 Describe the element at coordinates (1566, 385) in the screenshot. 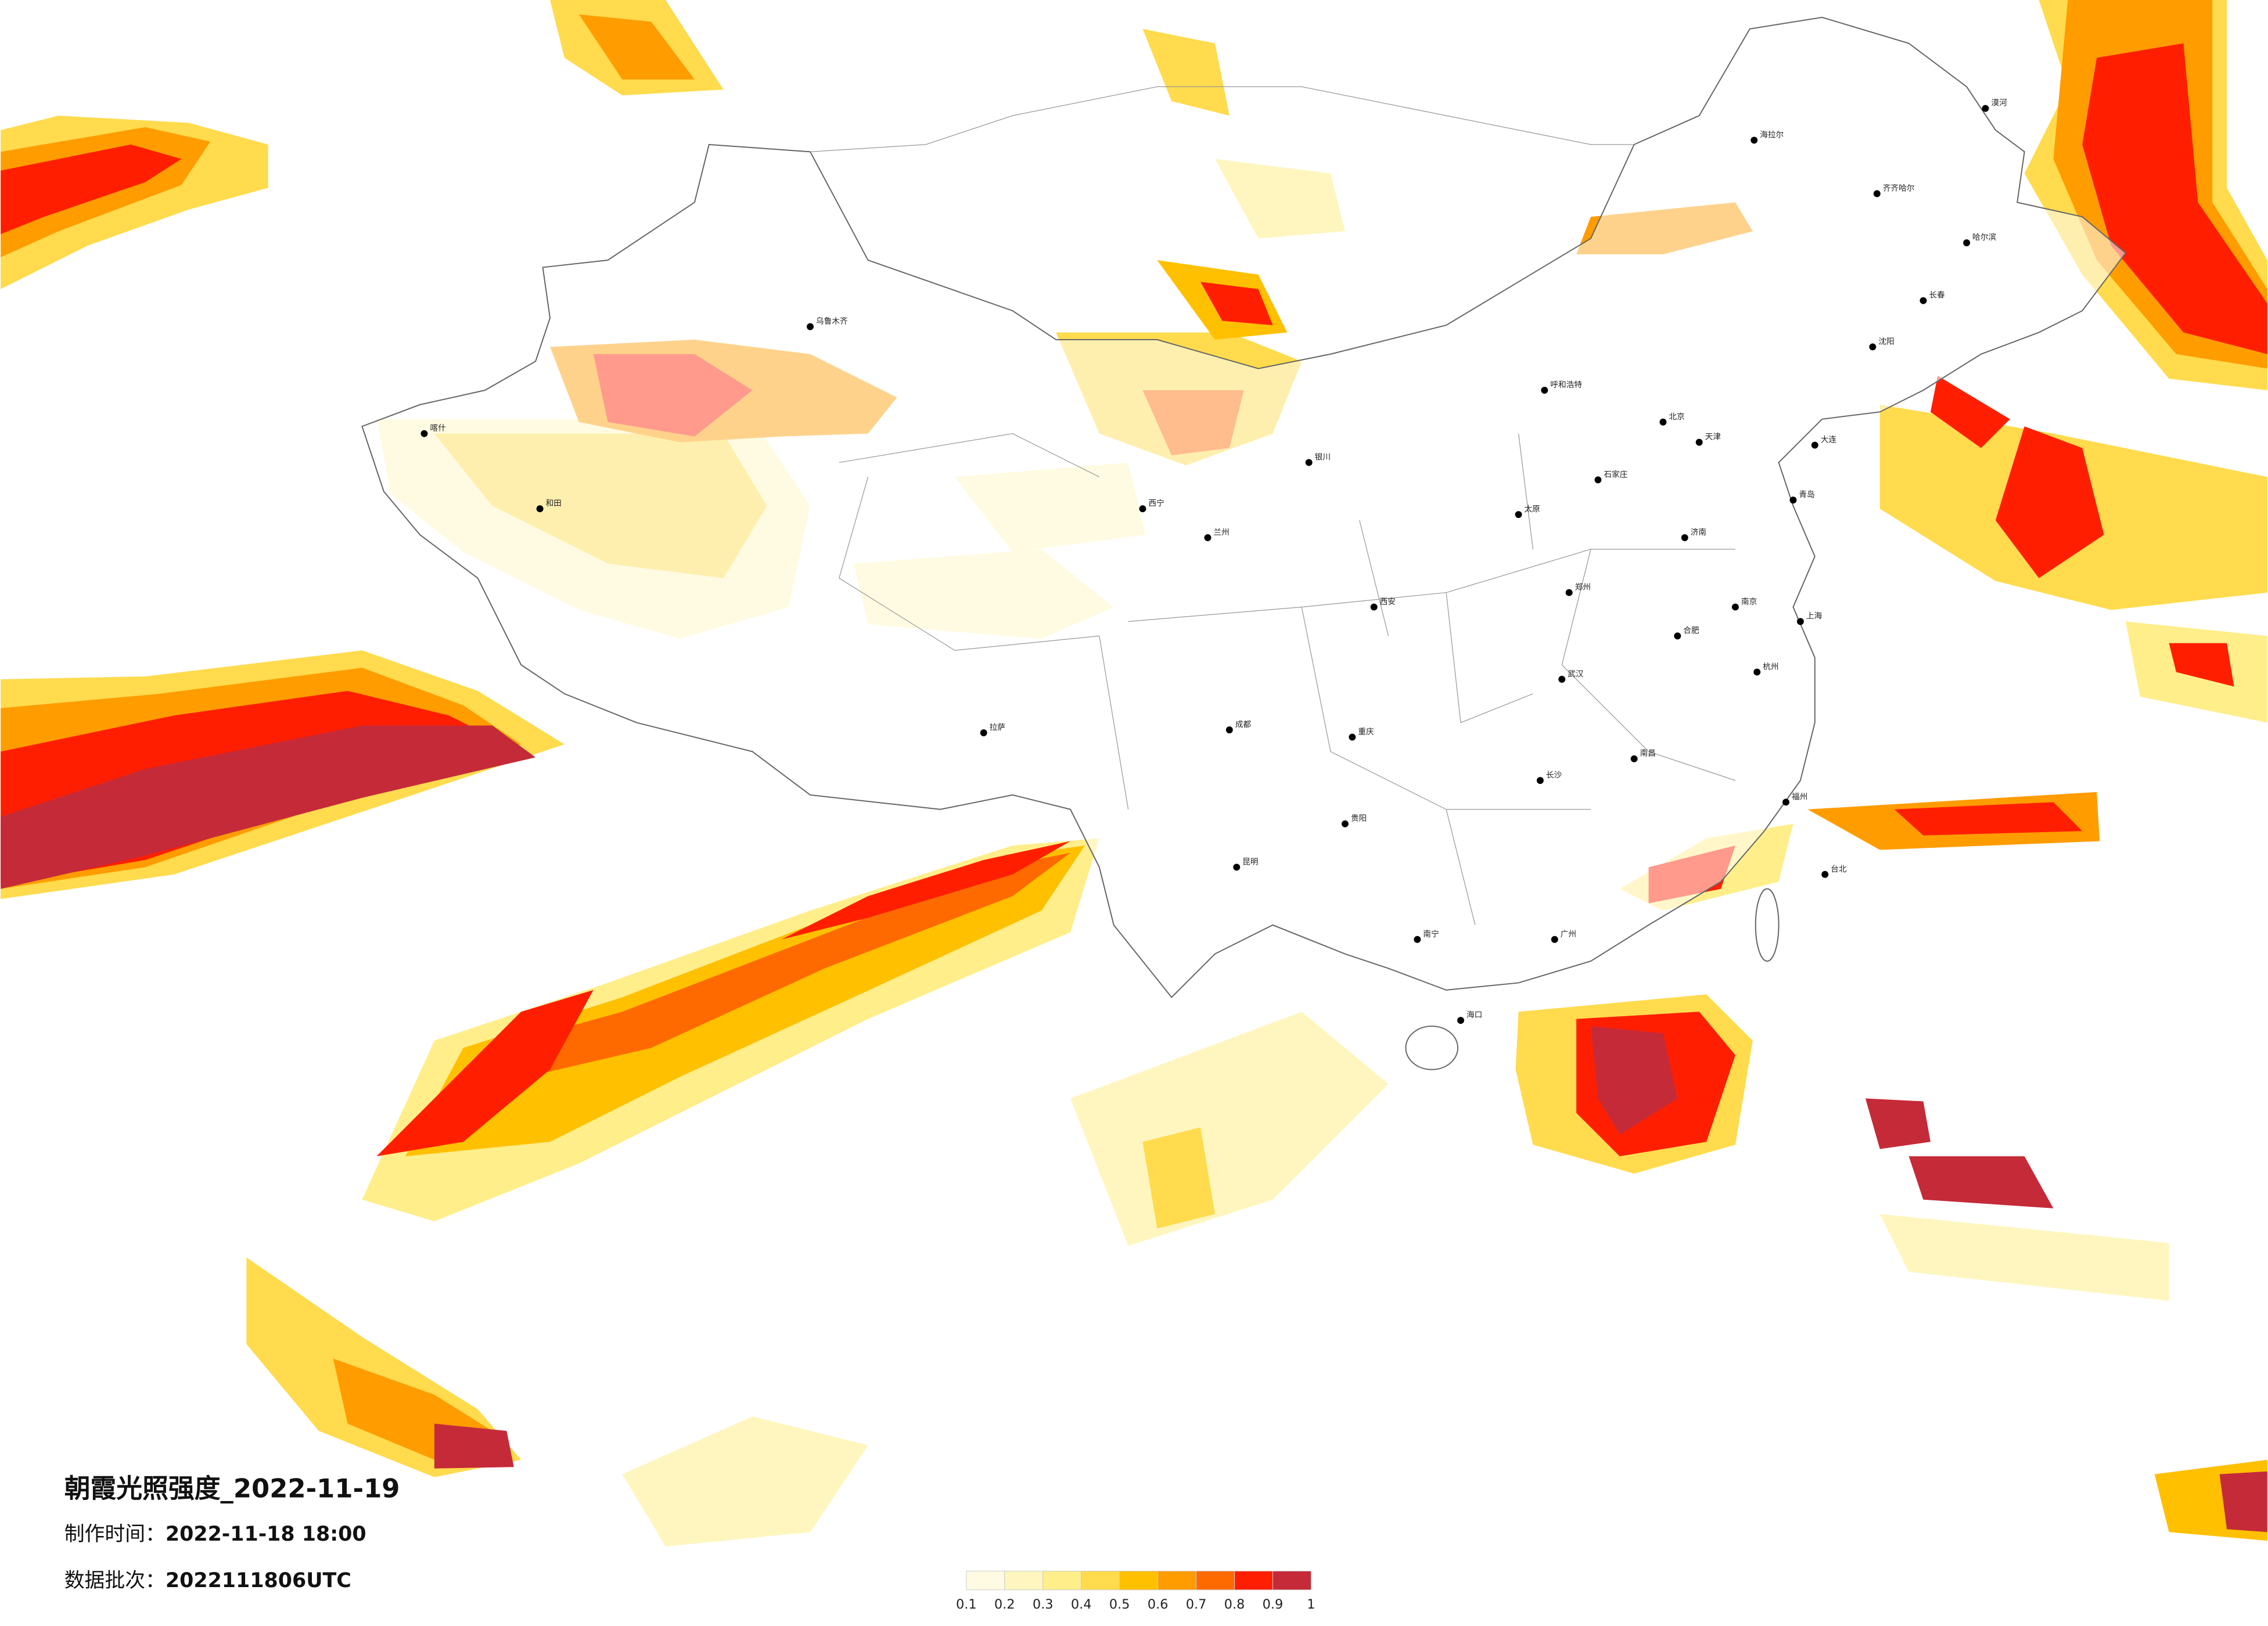

I see `city-label: 呼和浩特` at that location.